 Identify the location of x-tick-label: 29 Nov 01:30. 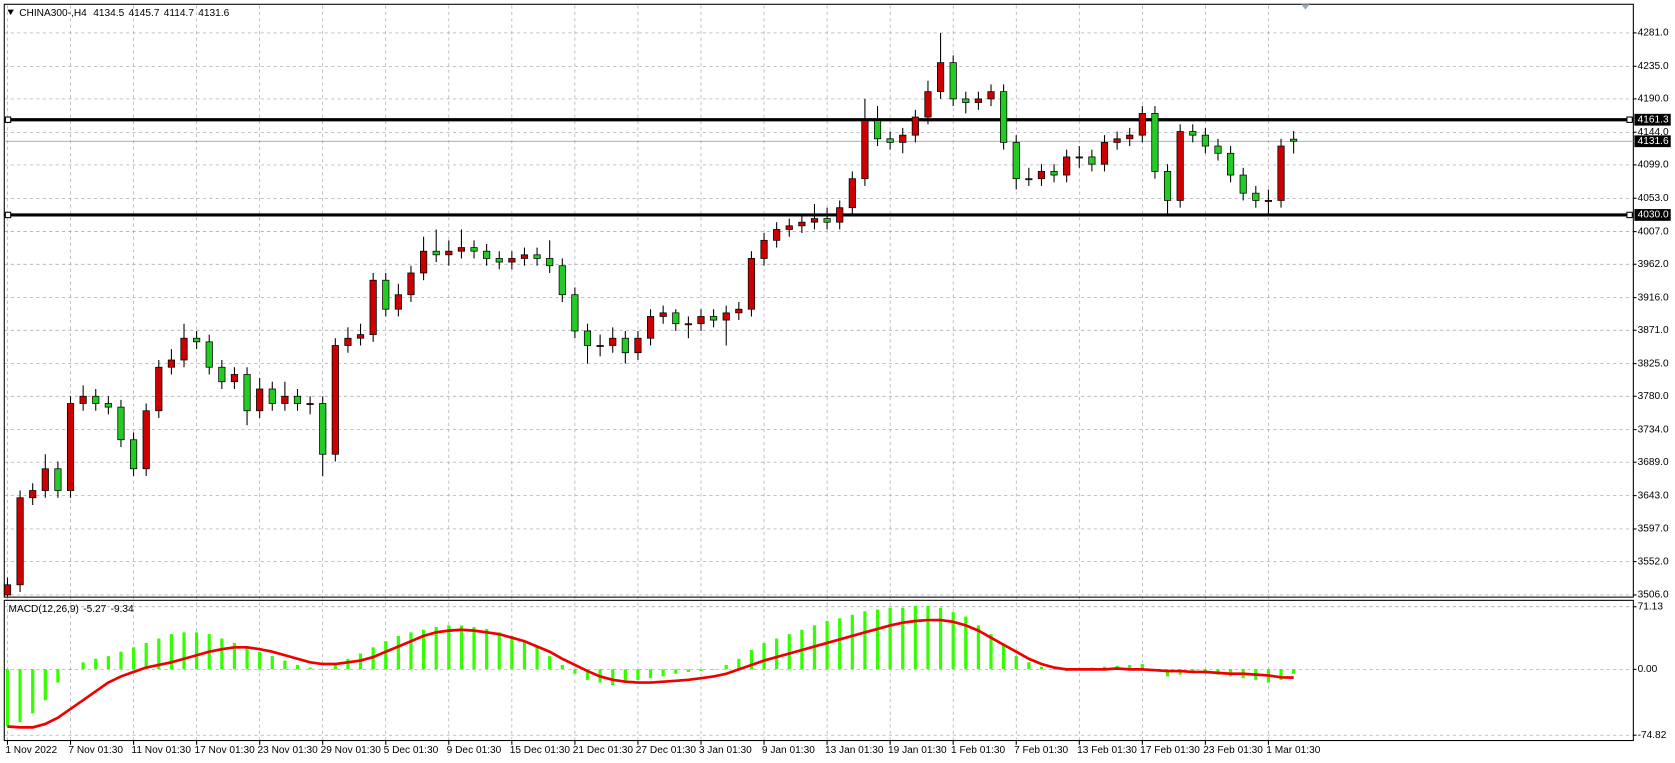
(351, 750).